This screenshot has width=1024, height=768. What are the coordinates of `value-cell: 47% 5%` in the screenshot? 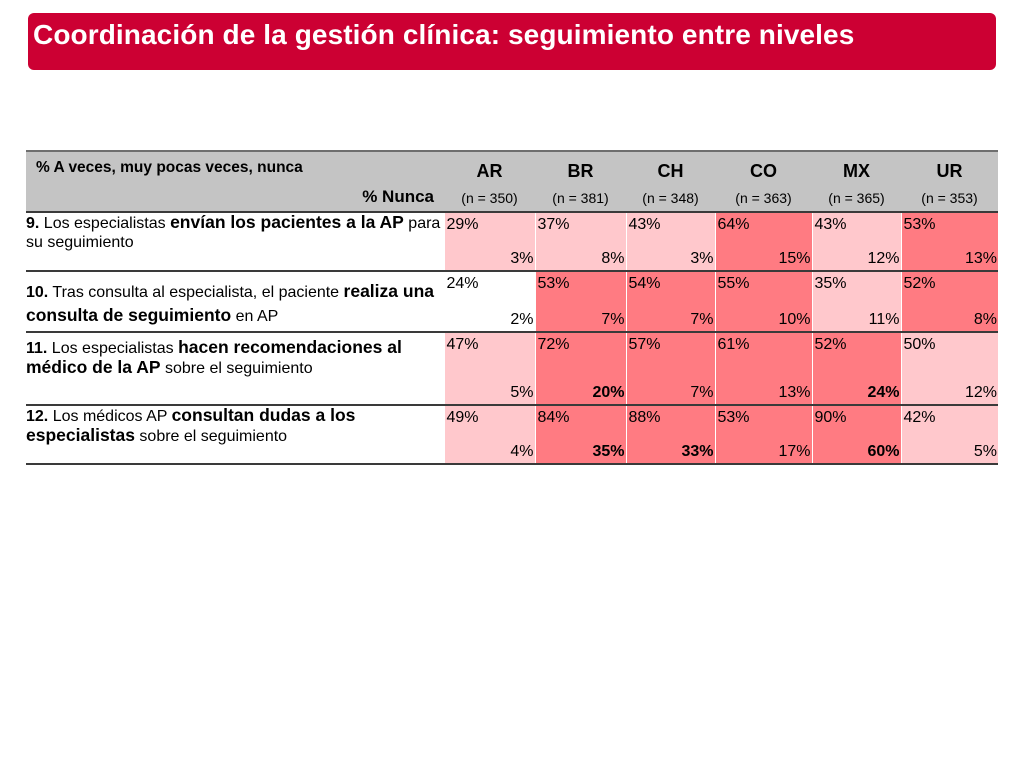 It's located at (489, 369).